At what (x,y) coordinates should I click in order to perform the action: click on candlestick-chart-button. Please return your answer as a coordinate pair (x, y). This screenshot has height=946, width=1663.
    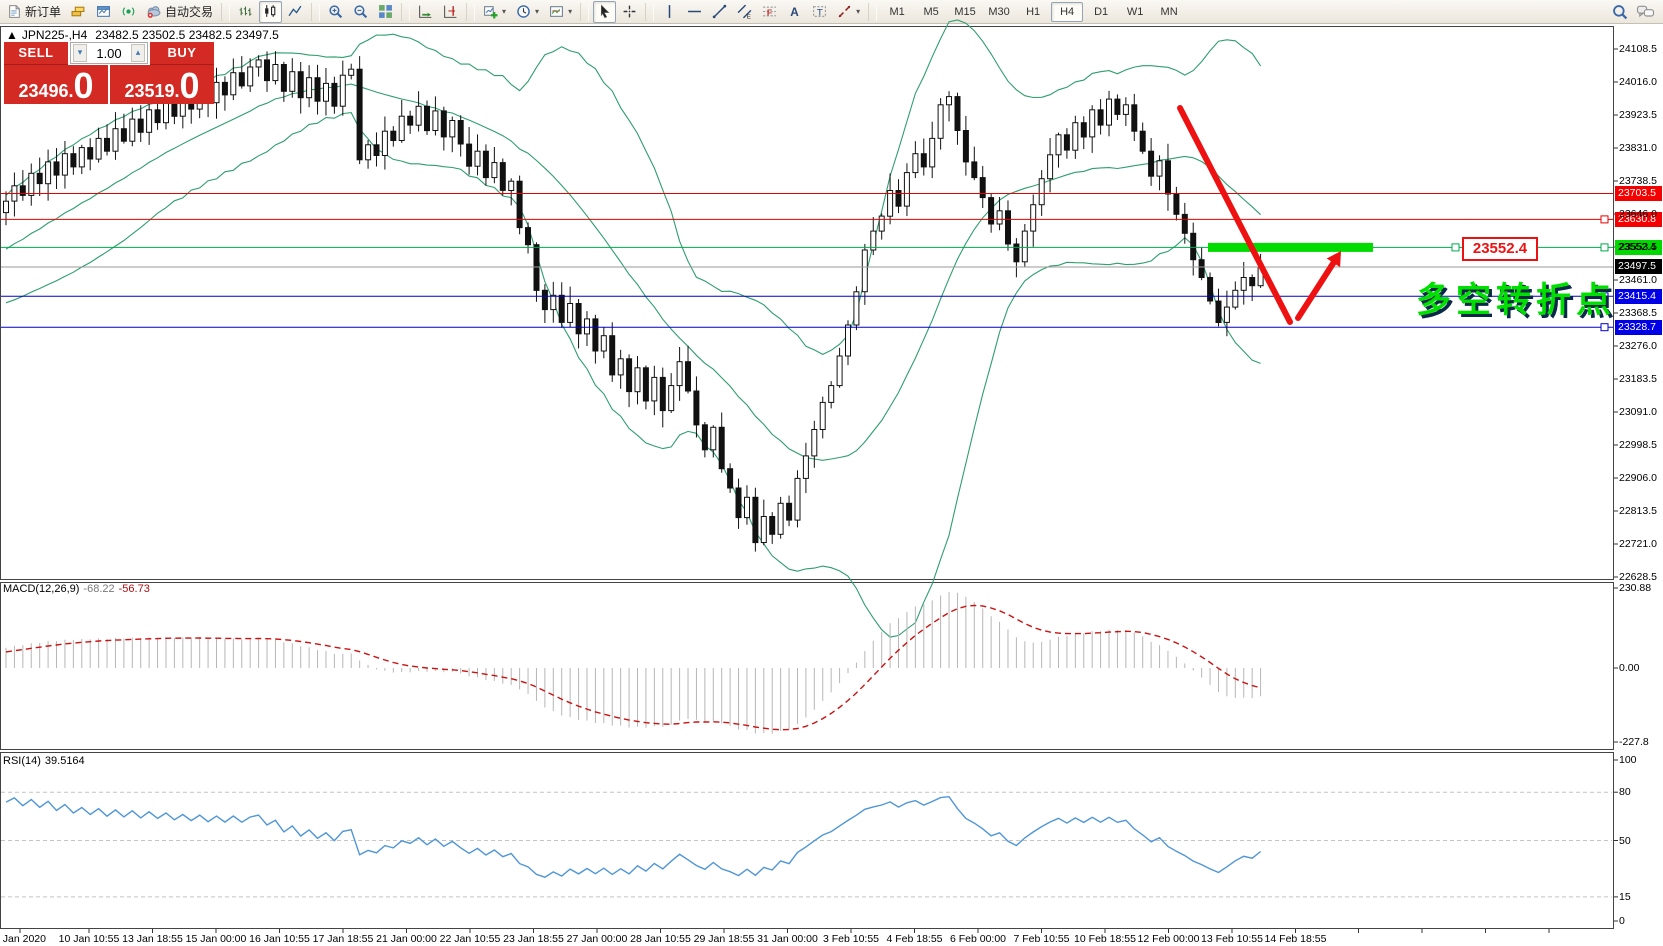
    Looking at the image, I should click on (271, 11).